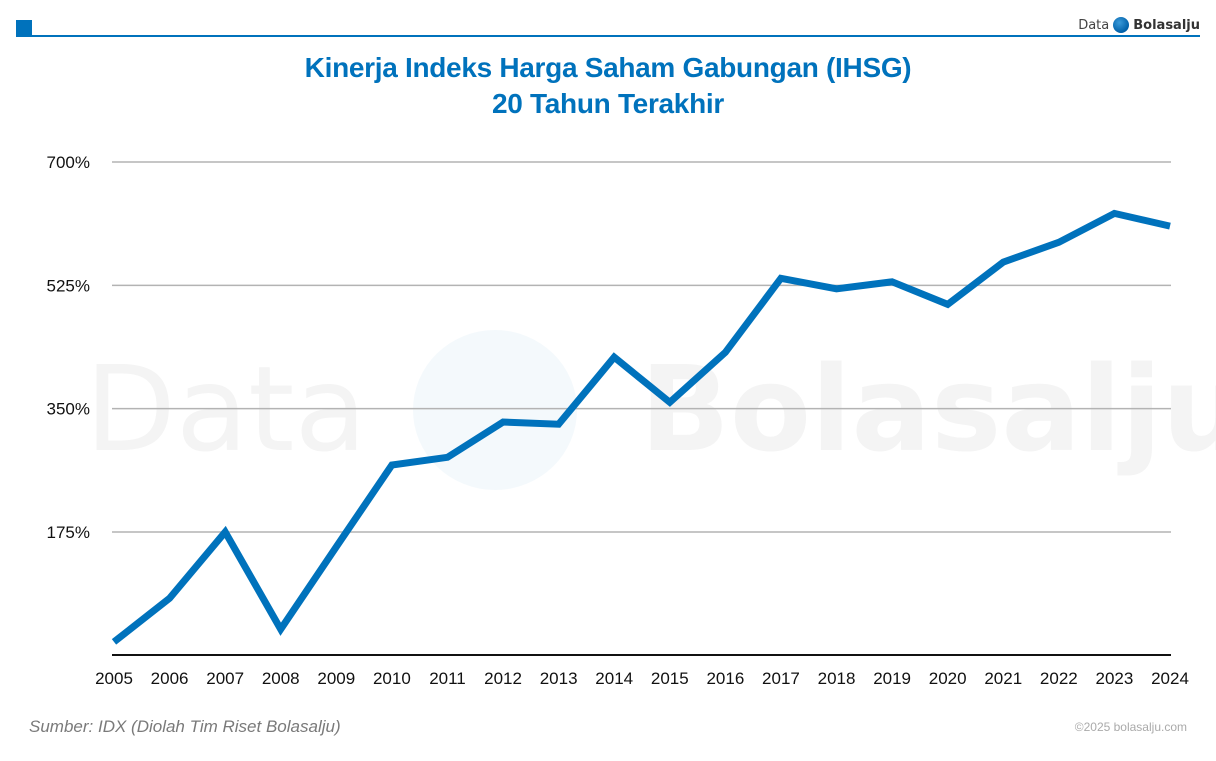  I want to click on chart-title-line2: 20 Tahun Terakhir, so click(608, 103).